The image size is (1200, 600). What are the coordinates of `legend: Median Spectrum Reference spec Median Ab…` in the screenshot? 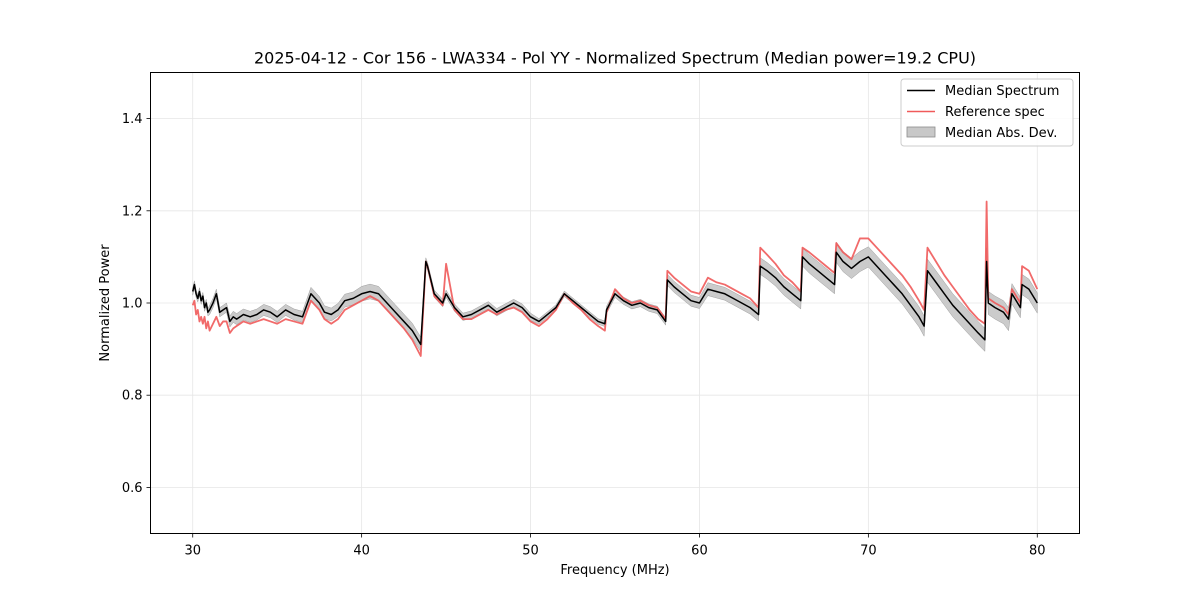 It's located at (987, 112).